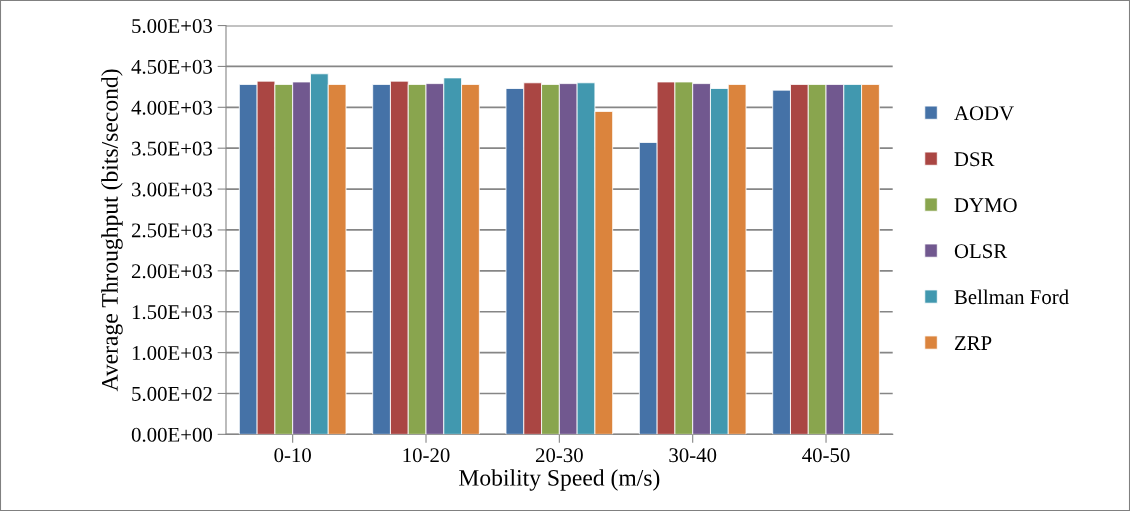  I want to click on legend-label: Bellman Ford, so click(1011, 297).